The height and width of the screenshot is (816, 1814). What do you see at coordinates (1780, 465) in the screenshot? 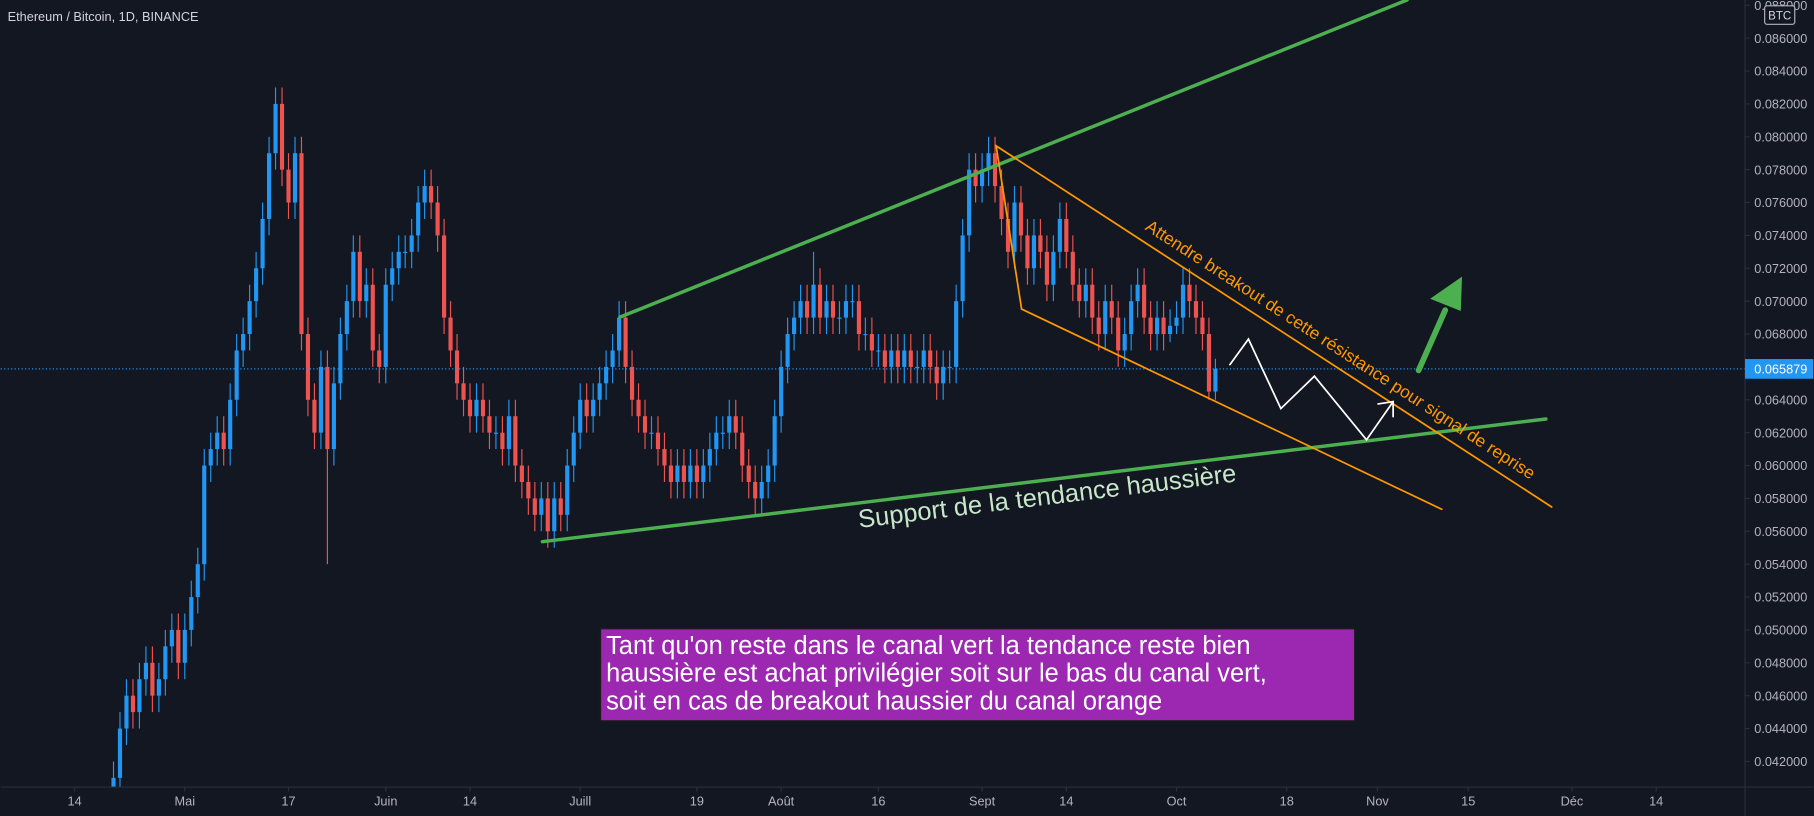
I see `y-tick-label: 0.060000` at bounding box center [1780, 465].